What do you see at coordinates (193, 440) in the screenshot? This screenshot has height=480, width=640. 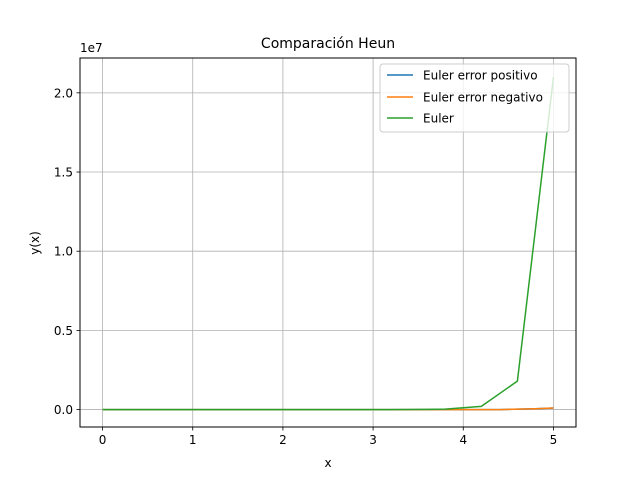 I see `x-tick-label: 1` at bounding box center [193, 440].